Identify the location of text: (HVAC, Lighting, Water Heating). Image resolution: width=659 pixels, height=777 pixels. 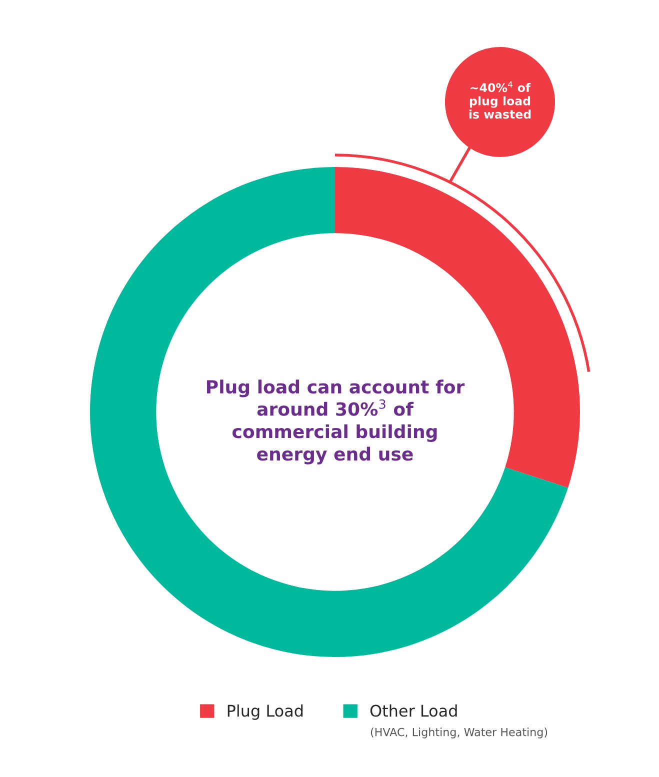
(459, 733).